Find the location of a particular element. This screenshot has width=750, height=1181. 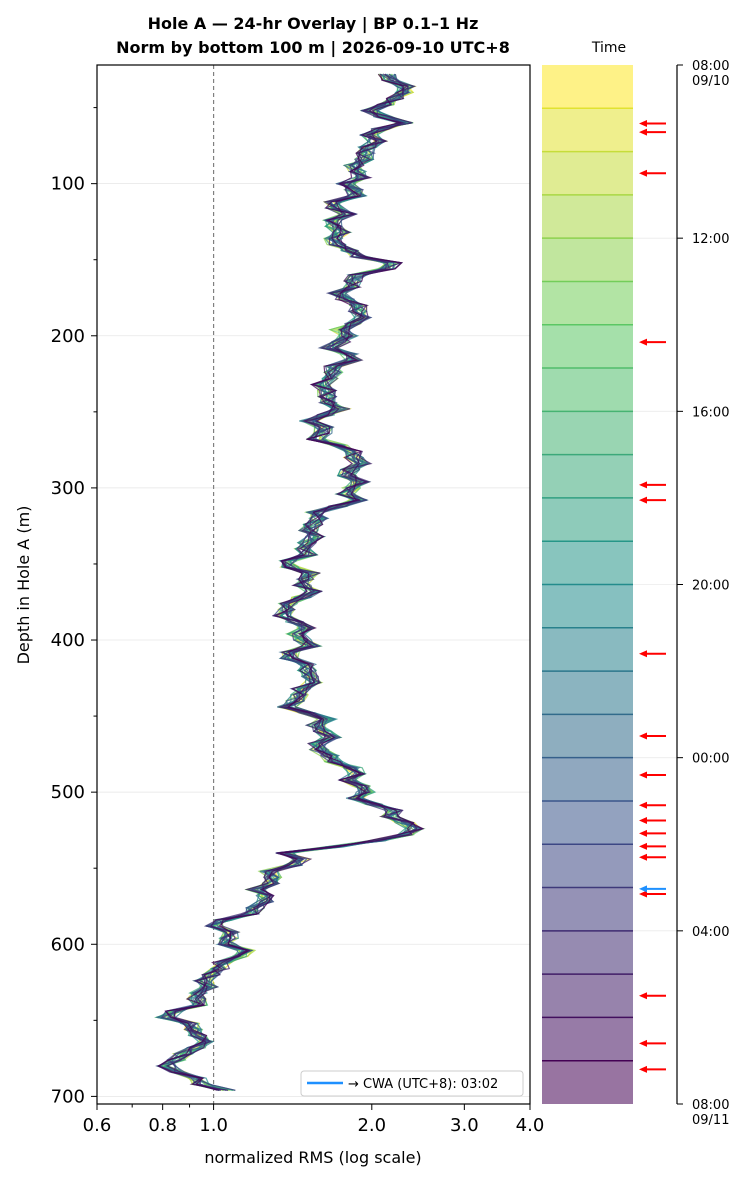

chart-title-line2: Norm by bottom 100 m | 2026-09-10 UTC+8 is located at coordinates (313, 48).